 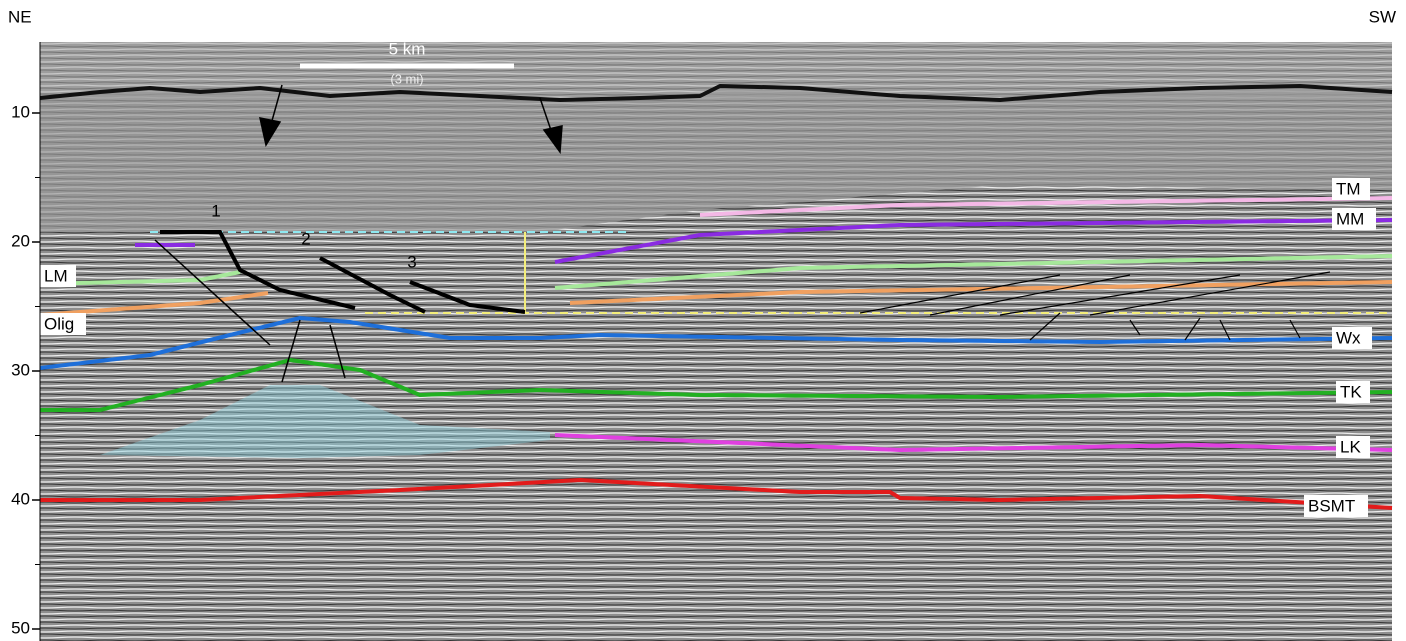 What do you see at coordinates (59, 323) in the screenshot?
I see `horizon-label: Olig` at bounding box center [59, 323].